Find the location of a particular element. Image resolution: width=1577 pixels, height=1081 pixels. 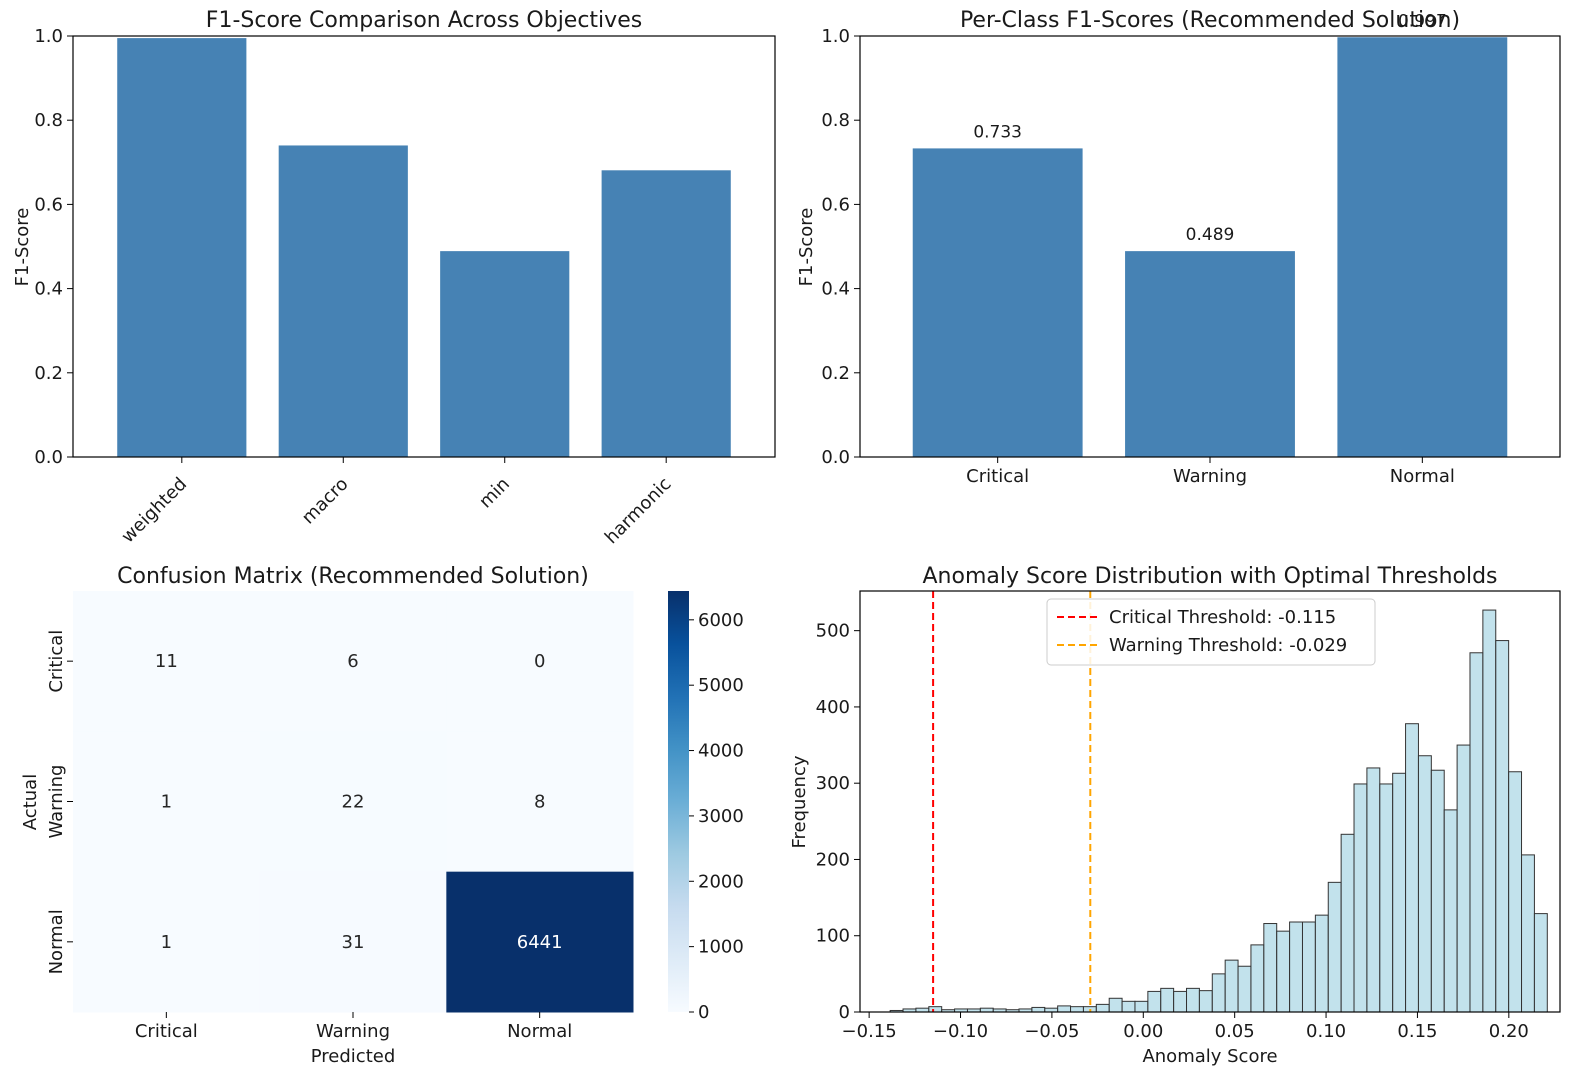

y-tick-label: 0 is located at coordinates (844, 1012).